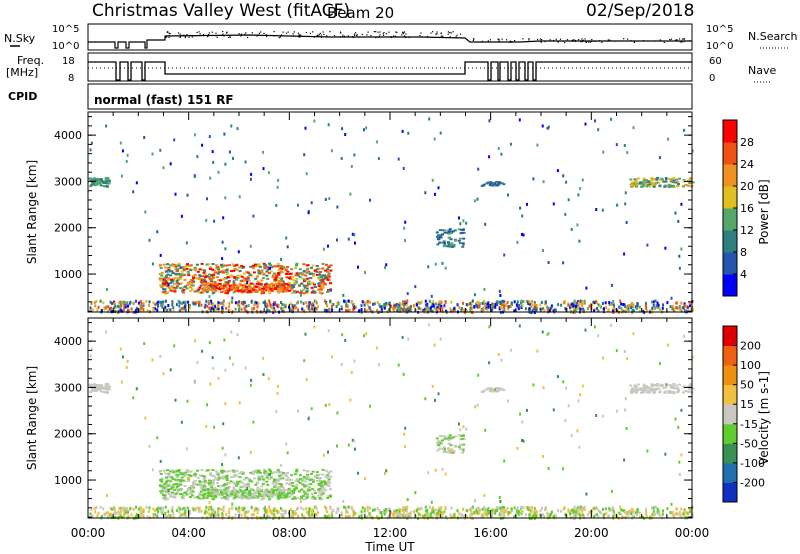 Image resolution: width=800 pixels, height=554 pixels. What do you see at coordinates (730, 414) in the screenshot?
I see `colorbar-frame` at bounding box center [730, 414].